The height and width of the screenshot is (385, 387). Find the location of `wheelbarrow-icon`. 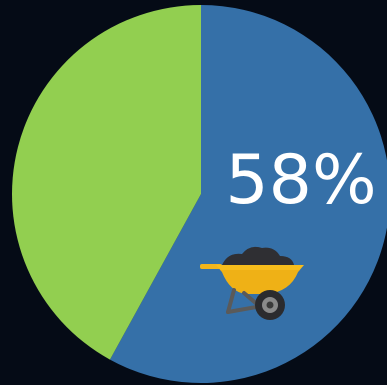

wheelbarrow-icon is located at coordinates (252, 283).